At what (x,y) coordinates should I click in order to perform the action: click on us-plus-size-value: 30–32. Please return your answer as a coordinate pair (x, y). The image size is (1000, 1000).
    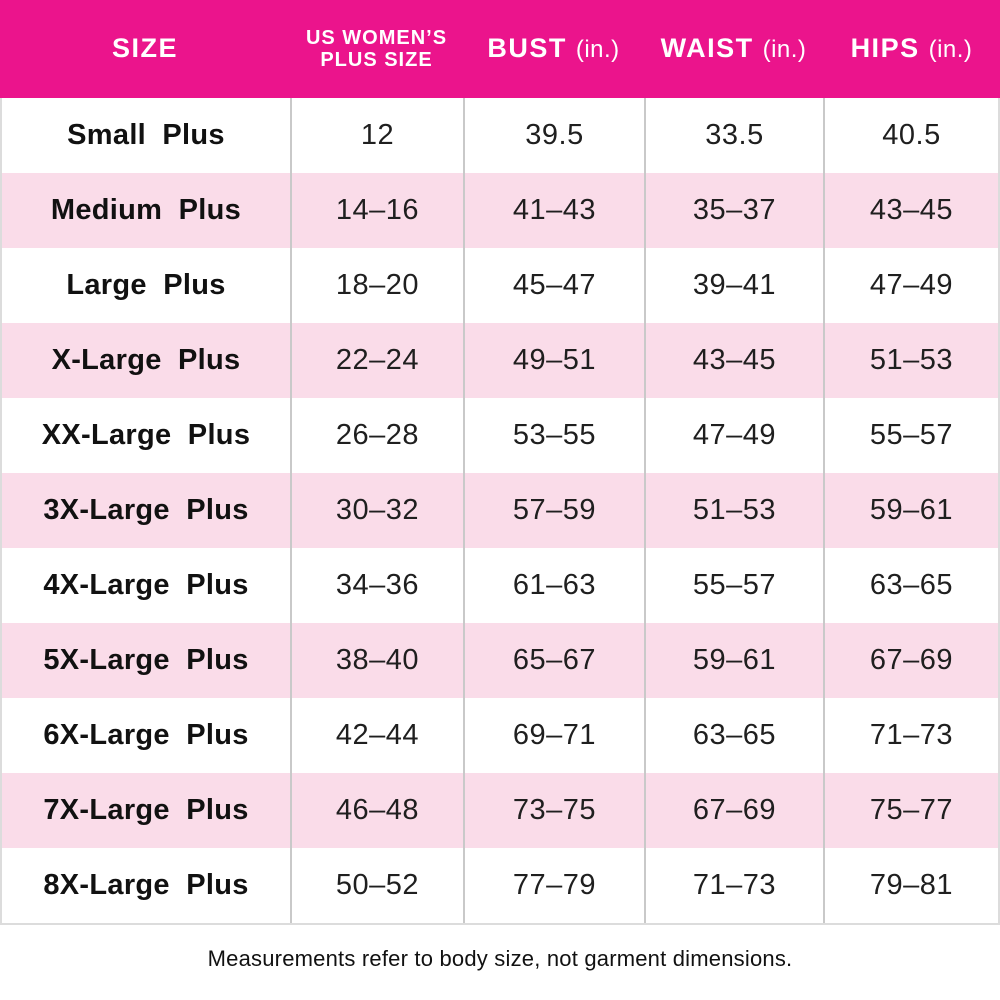
    Looking at the image, I should click on (376, 510).